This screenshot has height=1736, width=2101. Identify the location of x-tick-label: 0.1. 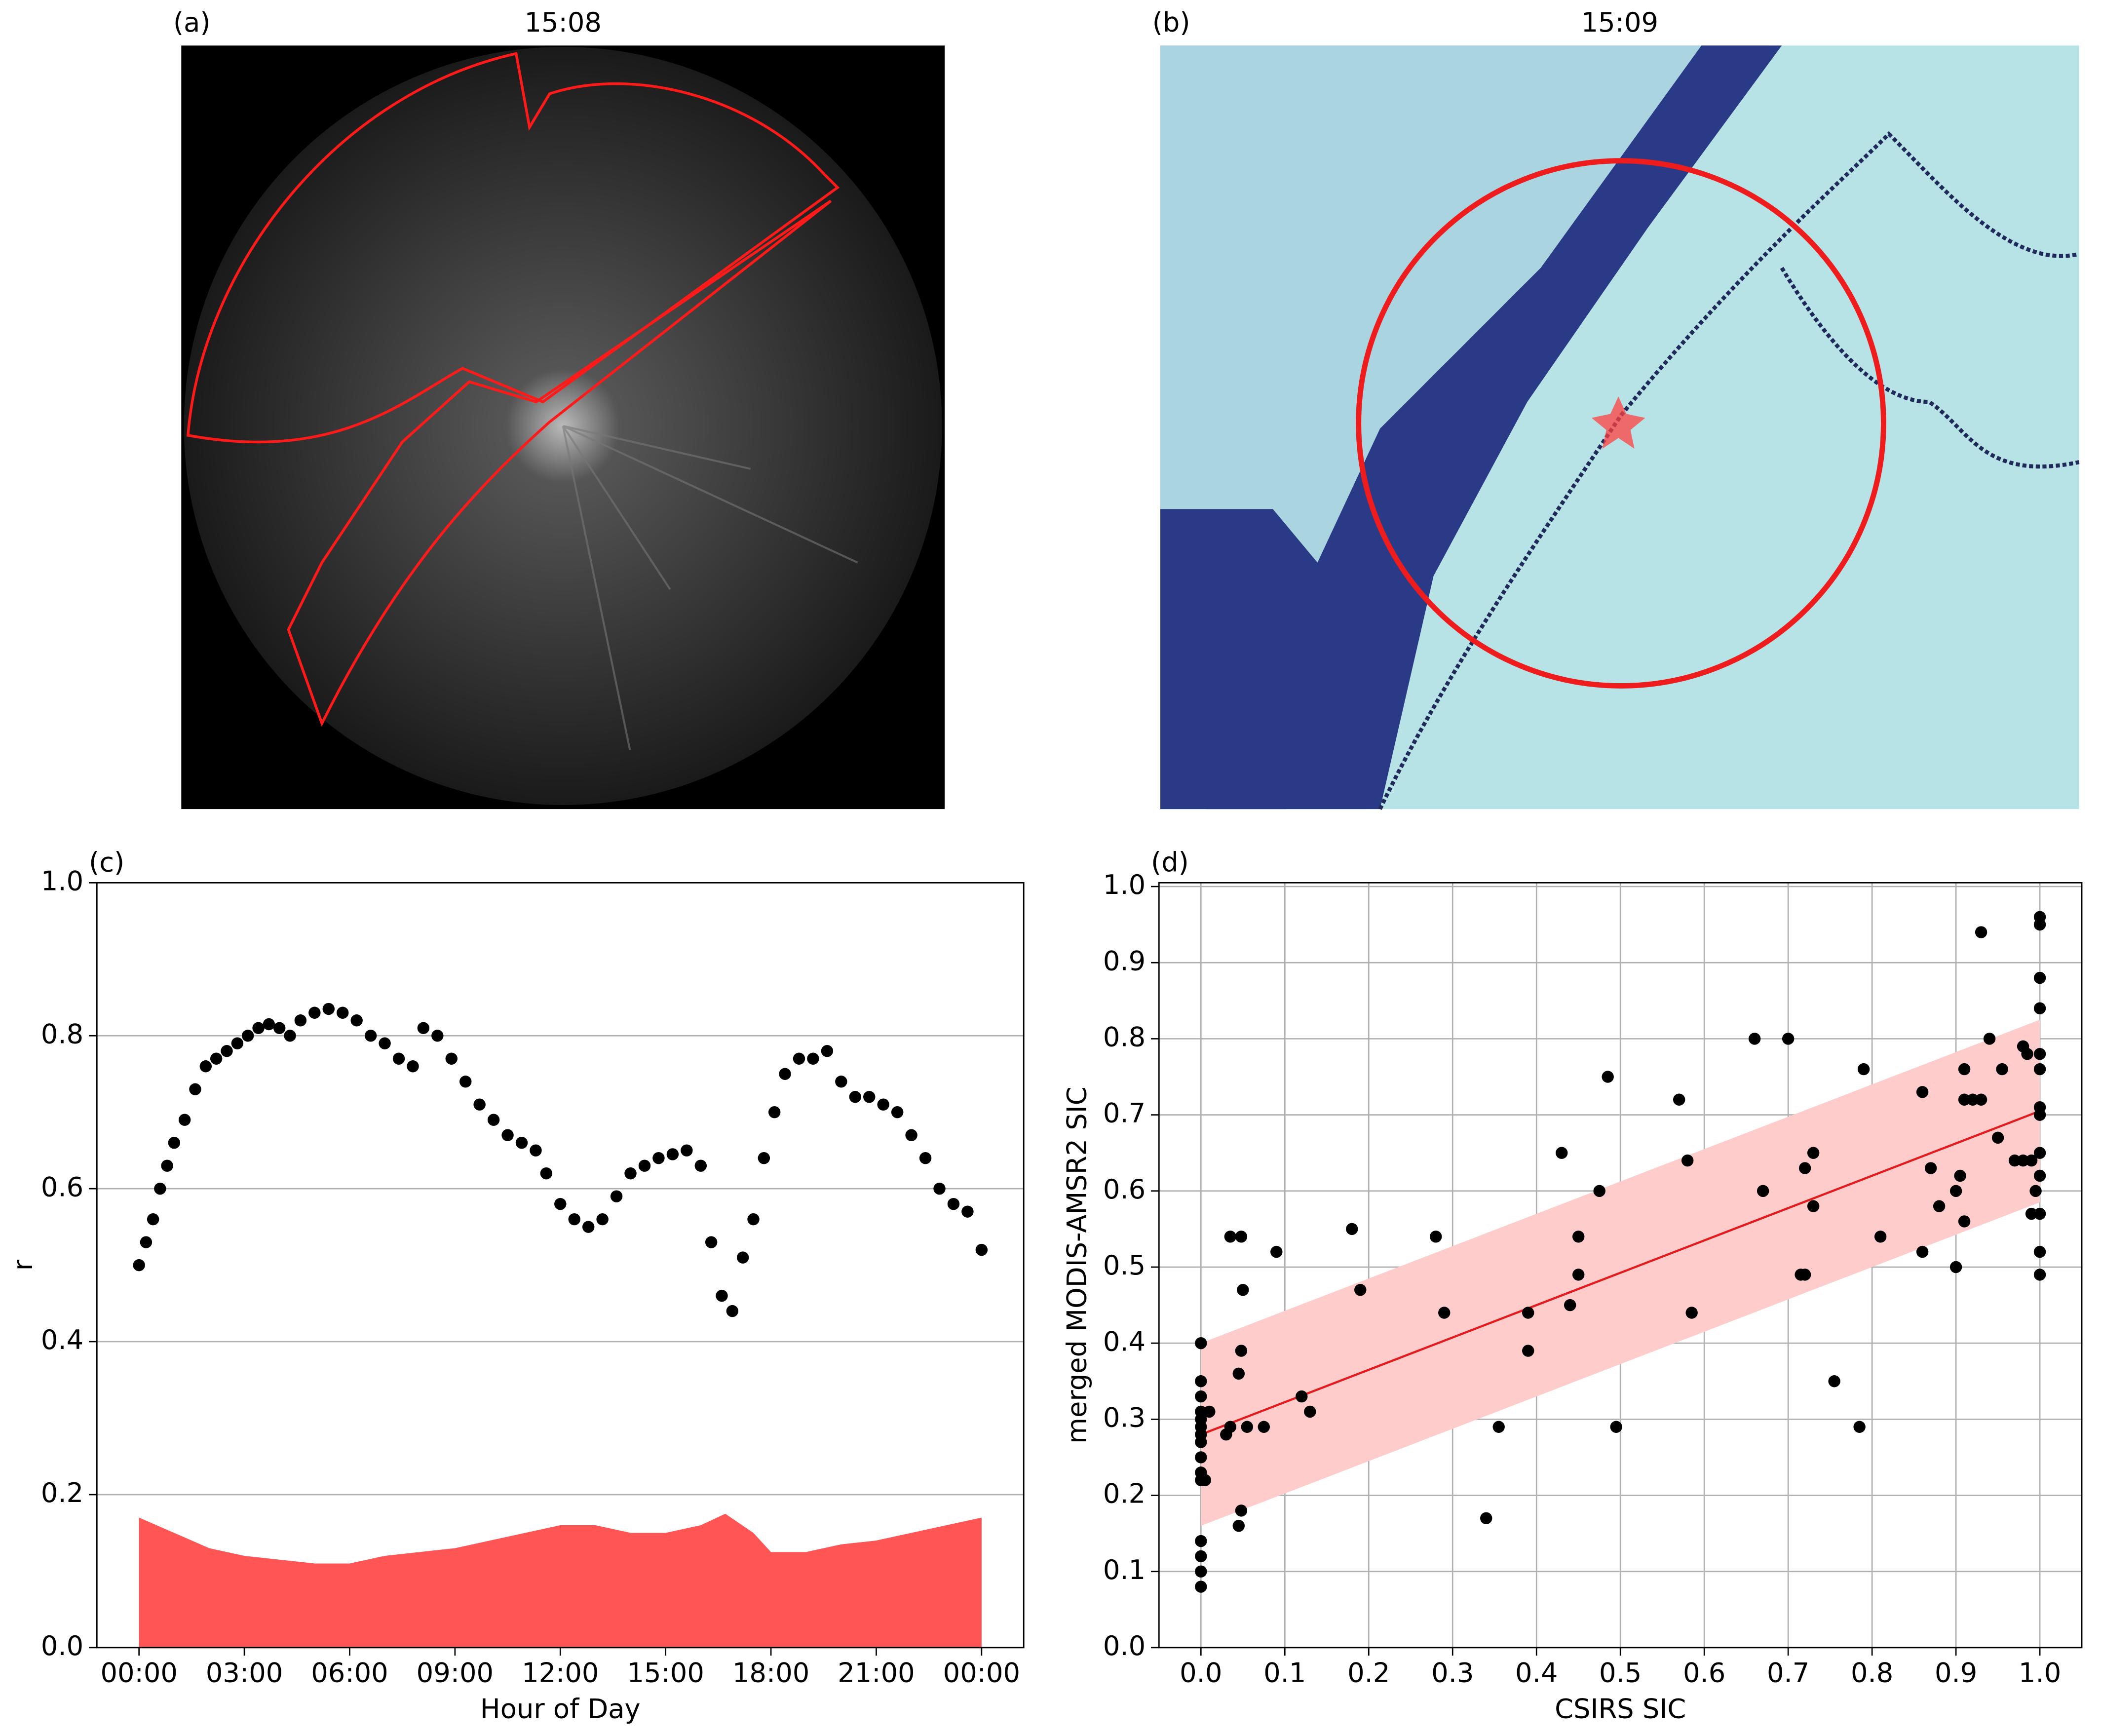
(1284, 1672).